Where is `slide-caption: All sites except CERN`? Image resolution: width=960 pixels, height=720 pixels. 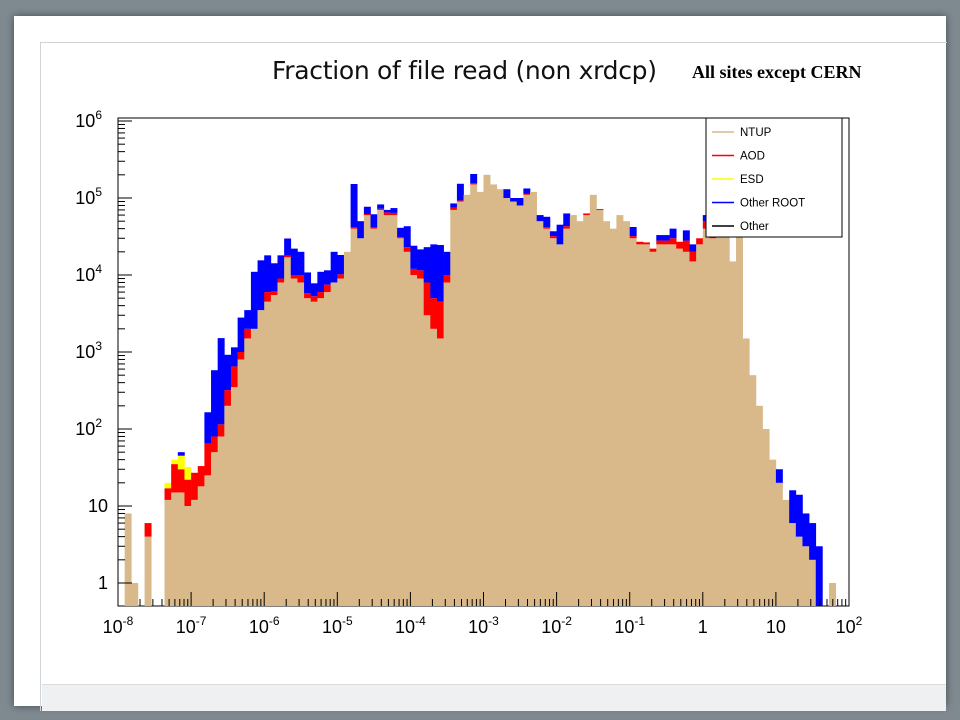
slide-caption: All sites except CERN is located at coordinates (777, 72).